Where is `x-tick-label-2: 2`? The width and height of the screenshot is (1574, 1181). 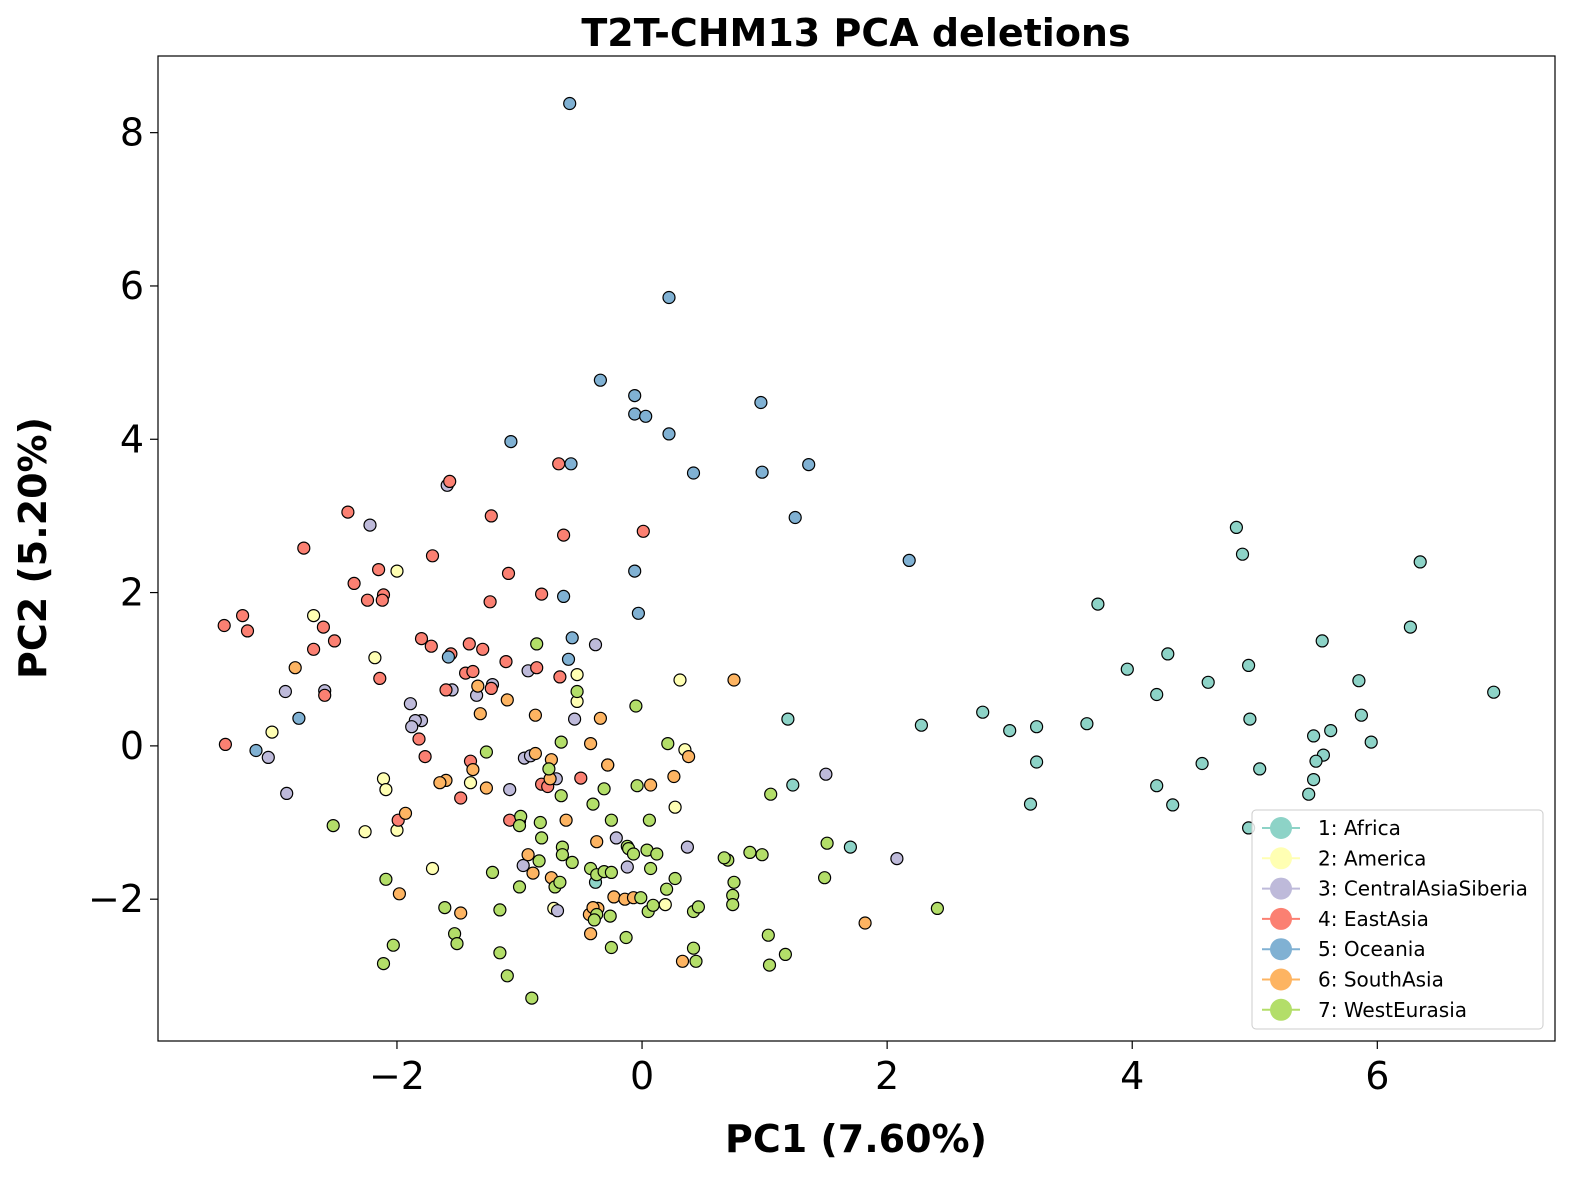 x-tick-label-2: 2 is located at coordinates (887, 1076).